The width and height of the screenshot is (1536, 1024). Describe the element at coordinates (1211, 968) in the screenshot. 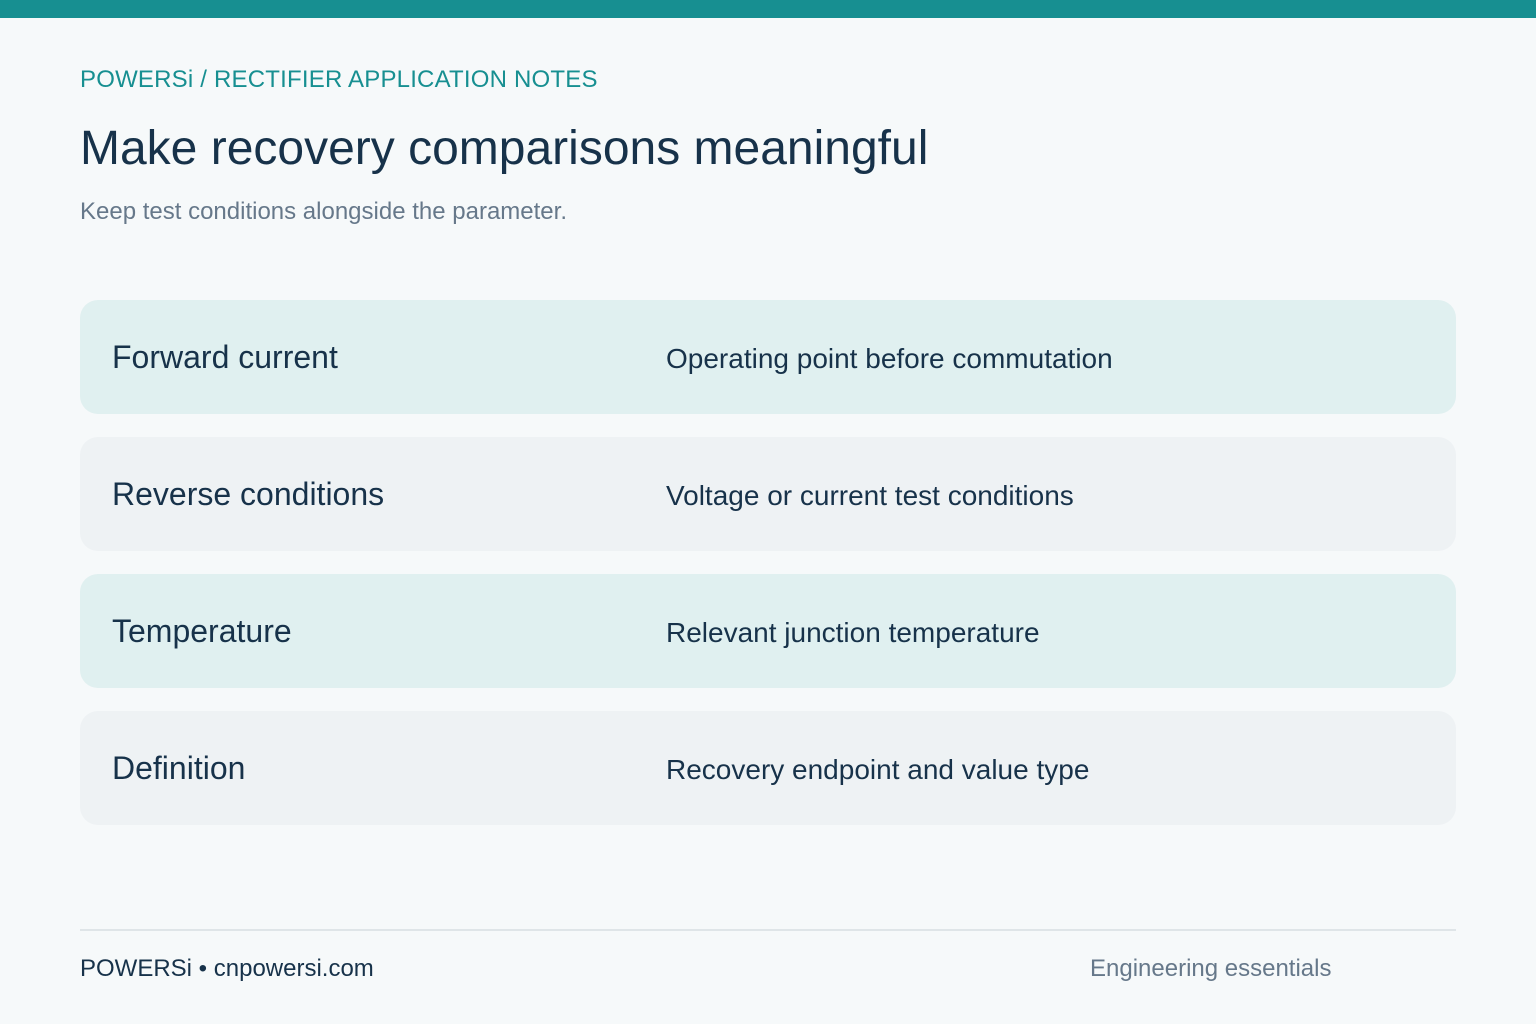

I see `footer-tagline: Engineering essentials` at that location.